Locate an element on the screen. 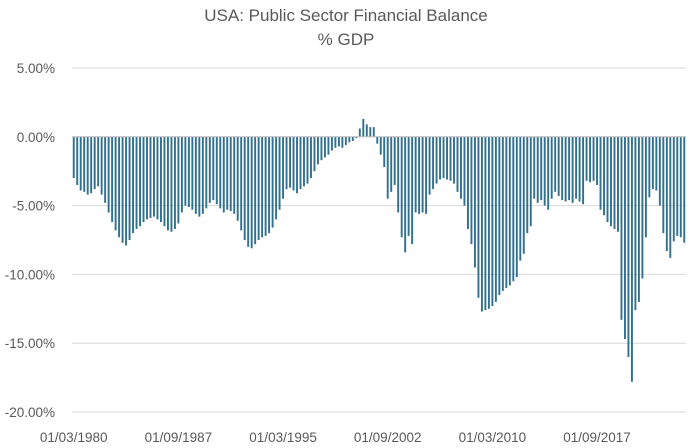 This screenshot has height=448, width=692. y-tick-label: -5.00% is located at coordinates (33, 206).